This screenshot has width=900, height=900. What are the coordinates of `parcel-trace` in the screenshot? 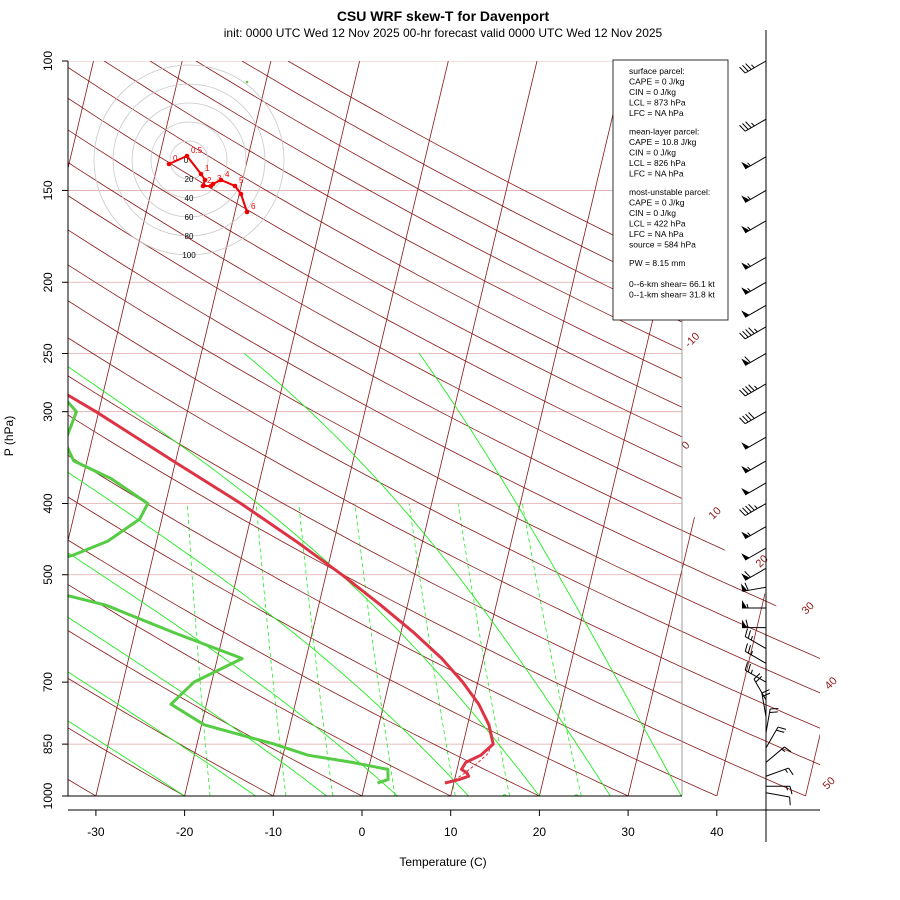 It's located at (471, 763).